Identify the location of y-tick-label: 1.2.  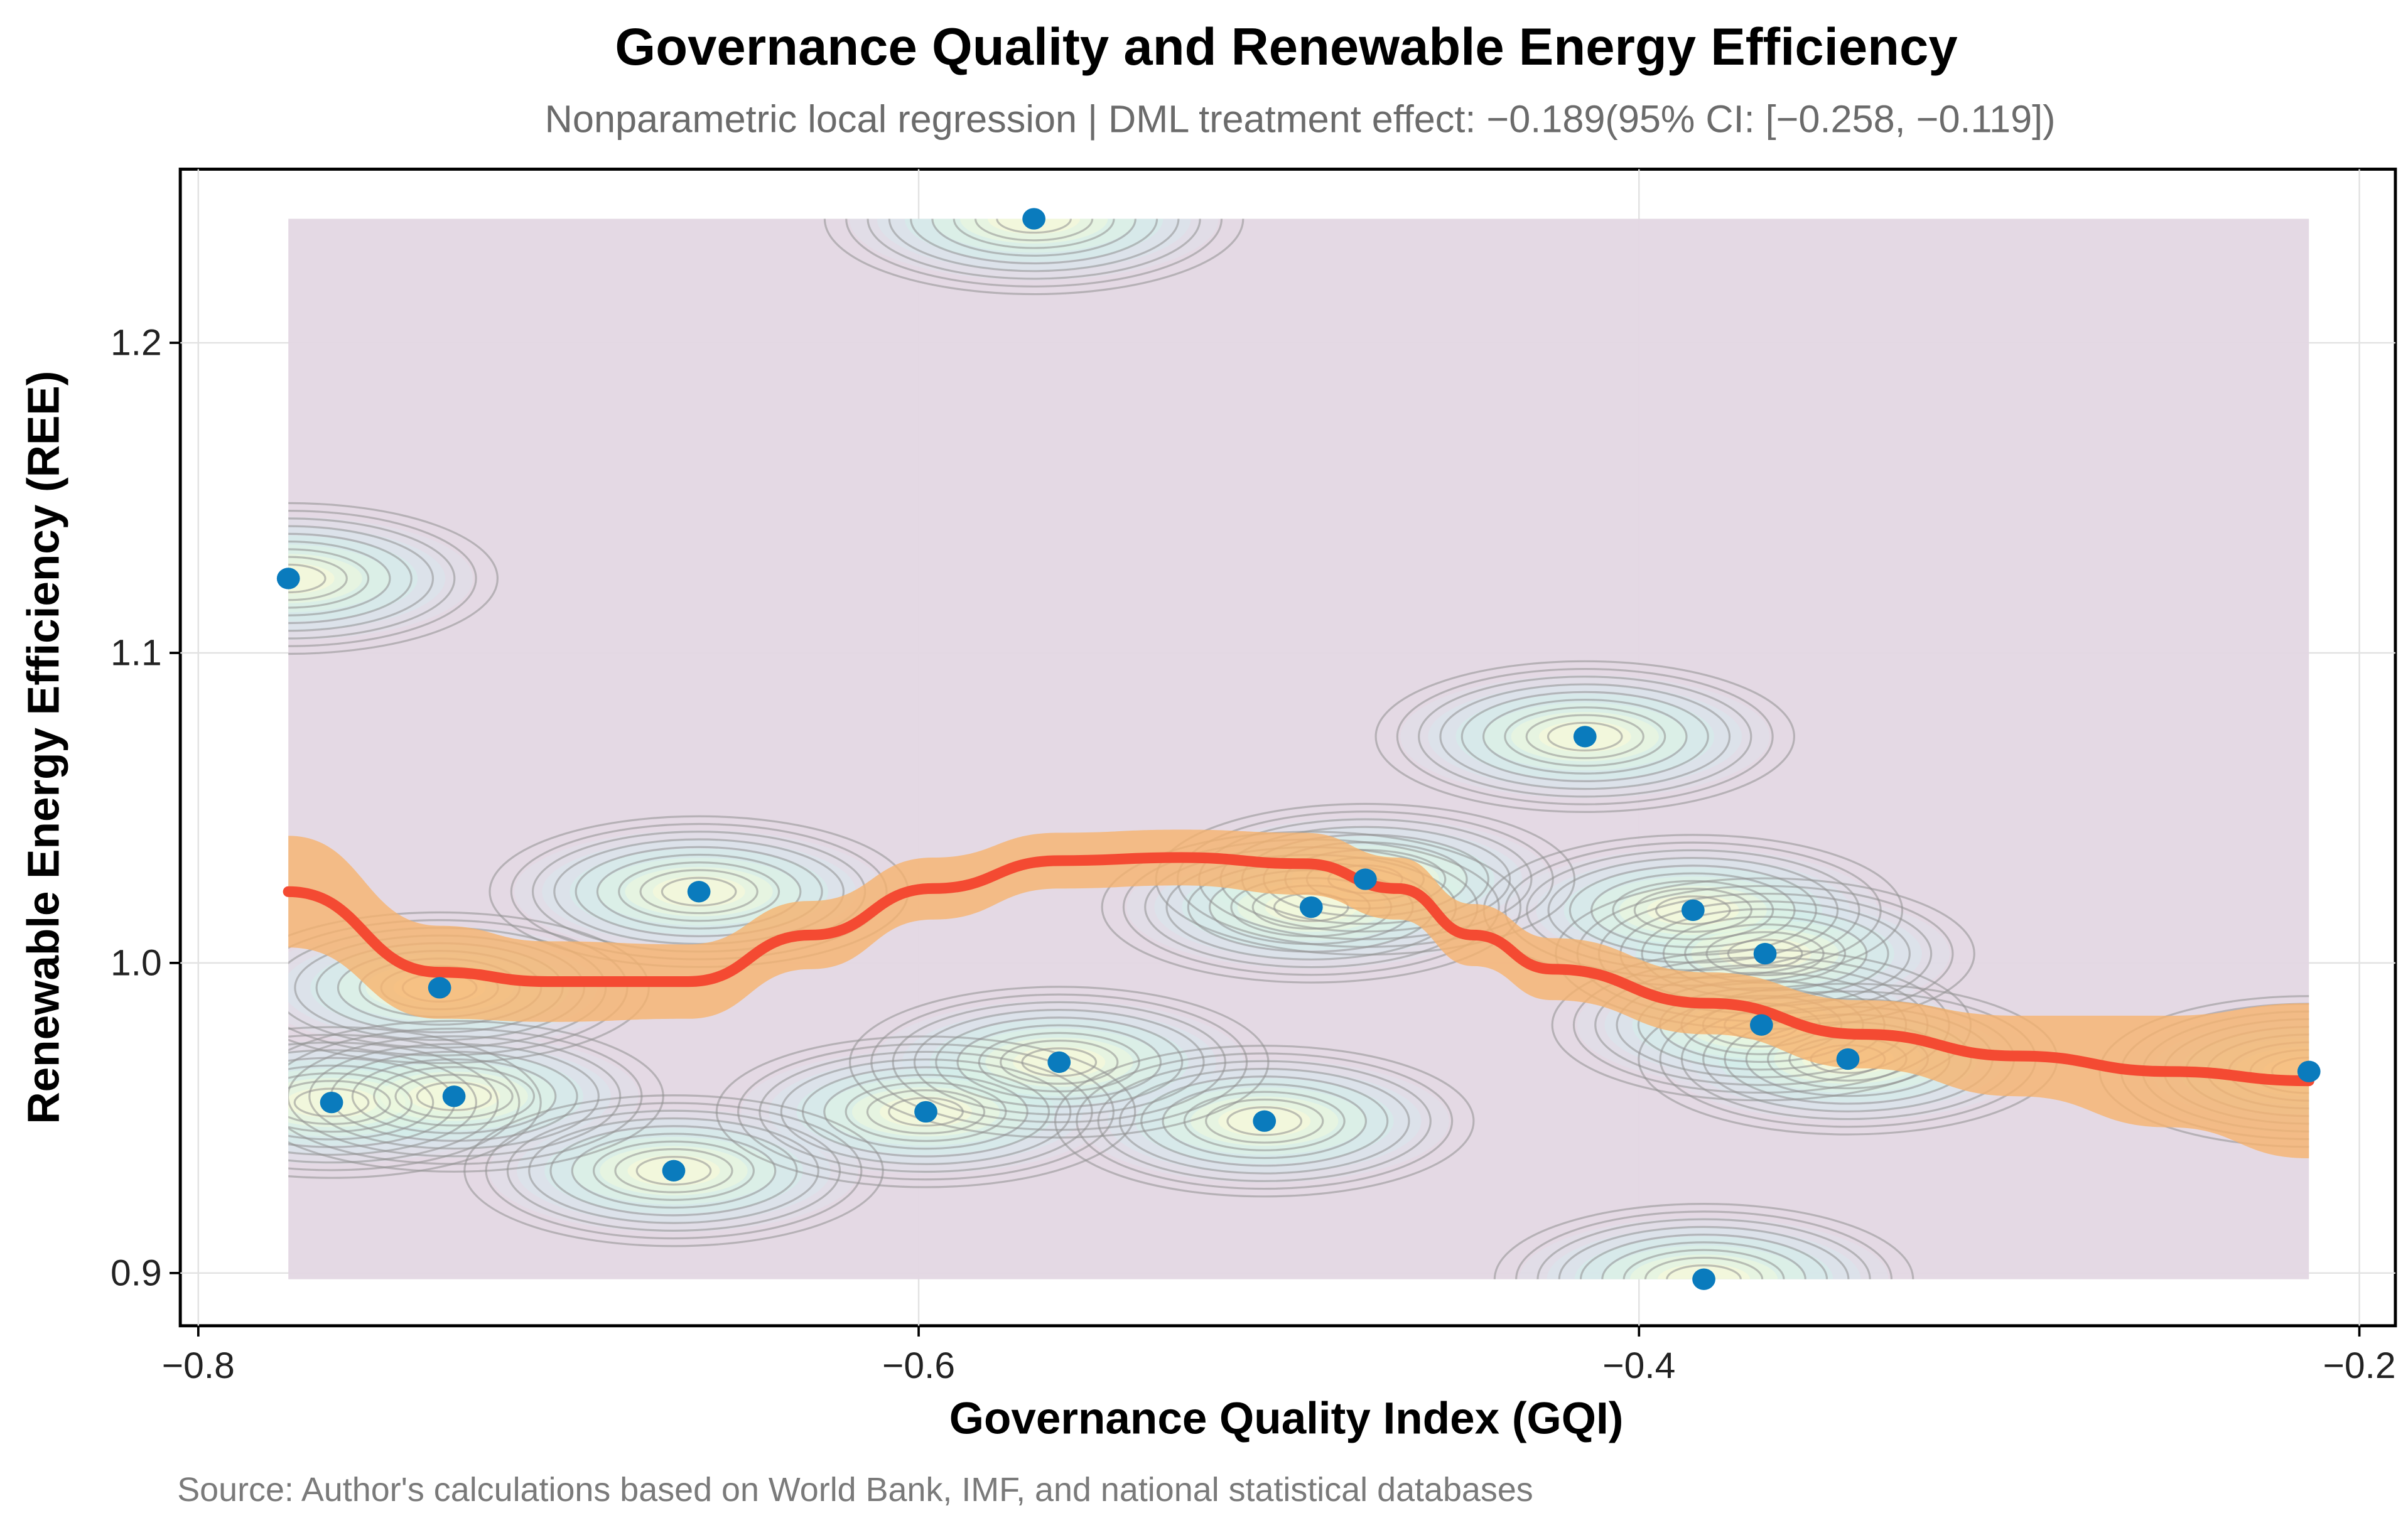
(136, 343).